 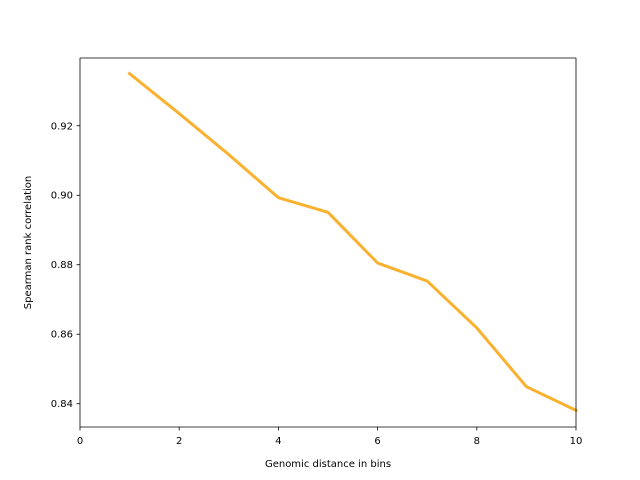 What do you see at coordinates (62, 335) in the screenshot?
I see `y-tick-label: 0.86` at bounding box center [62, 335].